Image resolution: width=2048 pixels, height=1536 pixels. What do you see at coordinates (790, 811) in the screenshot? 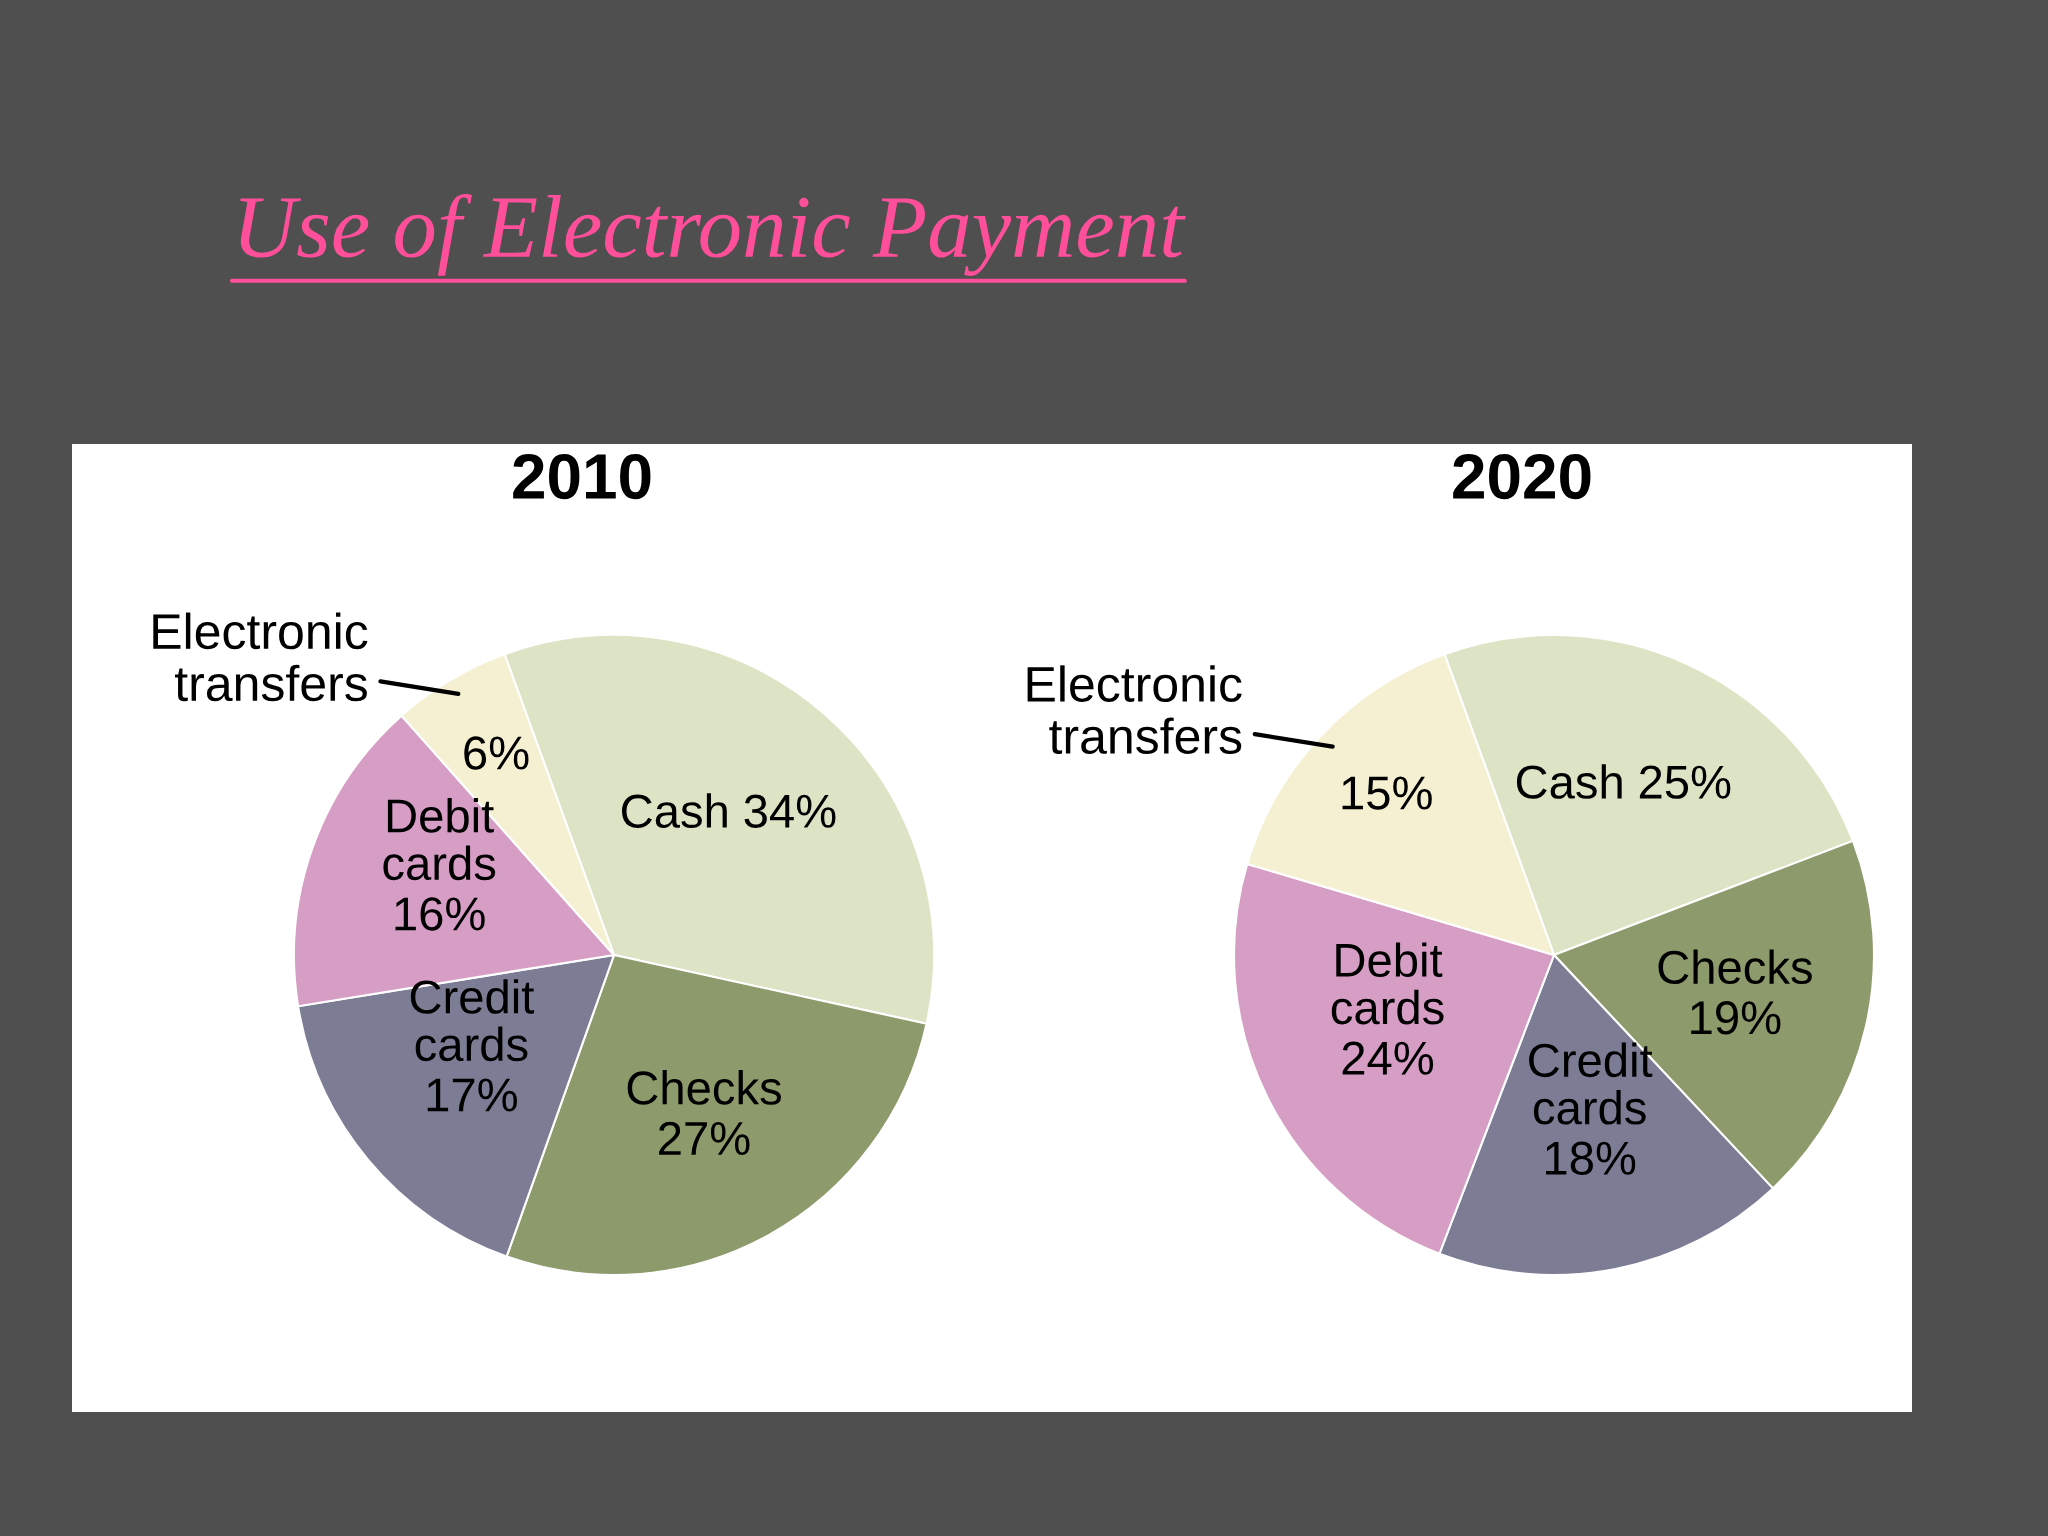
I see `data-label: 34%` at bounding box center [790, 811].